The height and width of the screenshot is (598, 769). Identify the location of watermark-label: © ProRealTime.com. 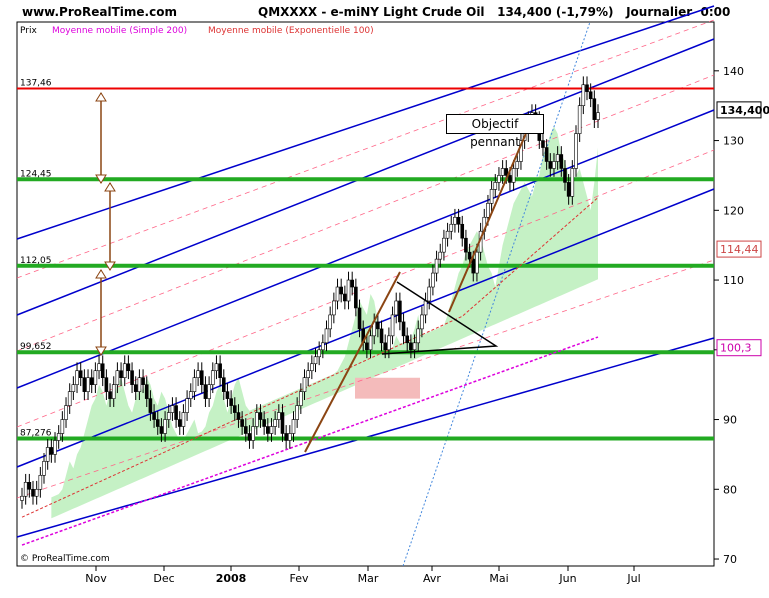
(65, 559).